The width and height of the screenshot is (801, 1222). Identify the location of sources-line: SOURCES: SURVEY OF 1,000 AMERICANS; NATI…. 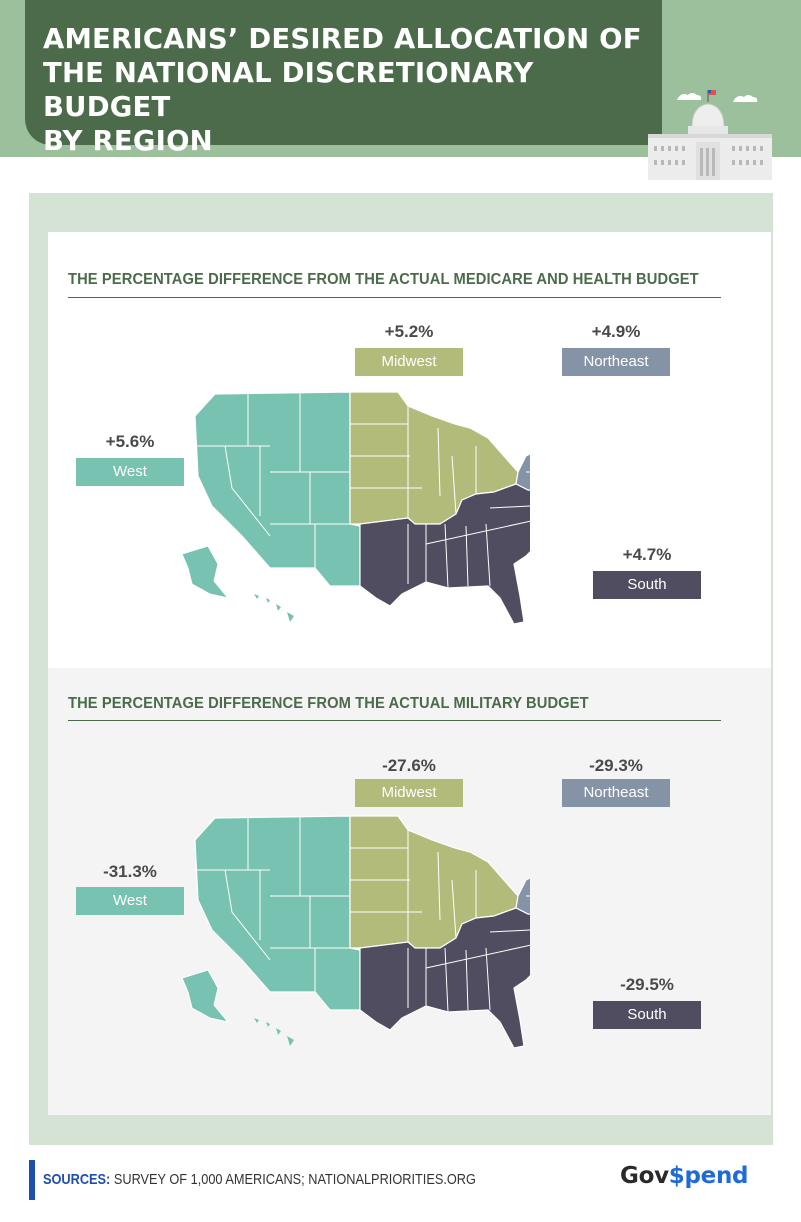
(259, 1179).